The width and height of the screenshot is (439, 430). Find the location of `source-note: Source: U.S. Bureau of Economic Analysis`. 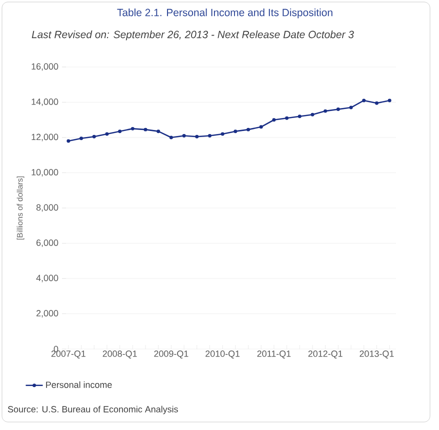

source-note: Source: U.S. Bureau of Economic Analysis is located at coordinates (93, 410).